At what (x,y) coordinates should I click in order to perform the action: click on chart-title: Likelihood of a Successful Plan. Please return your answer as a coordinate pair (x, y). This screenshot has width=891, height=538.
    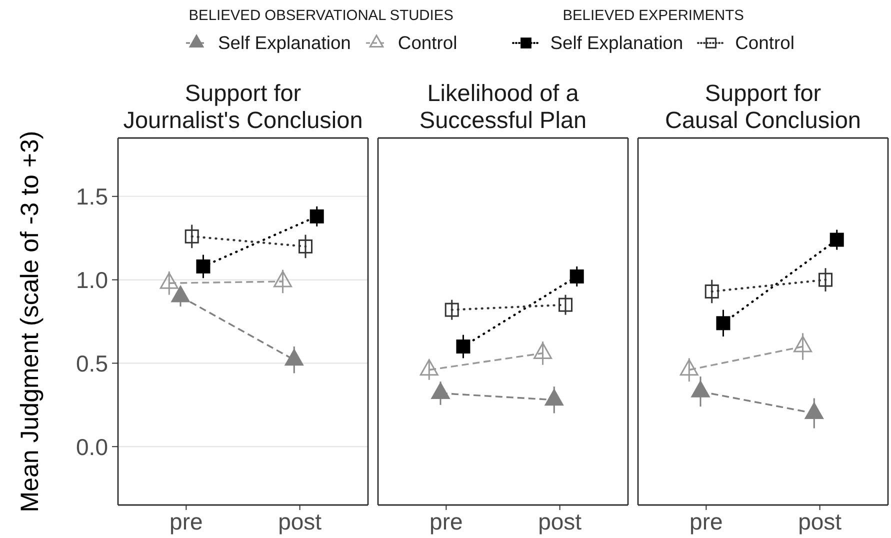
    Looking at the image, I should click on (503, 107).